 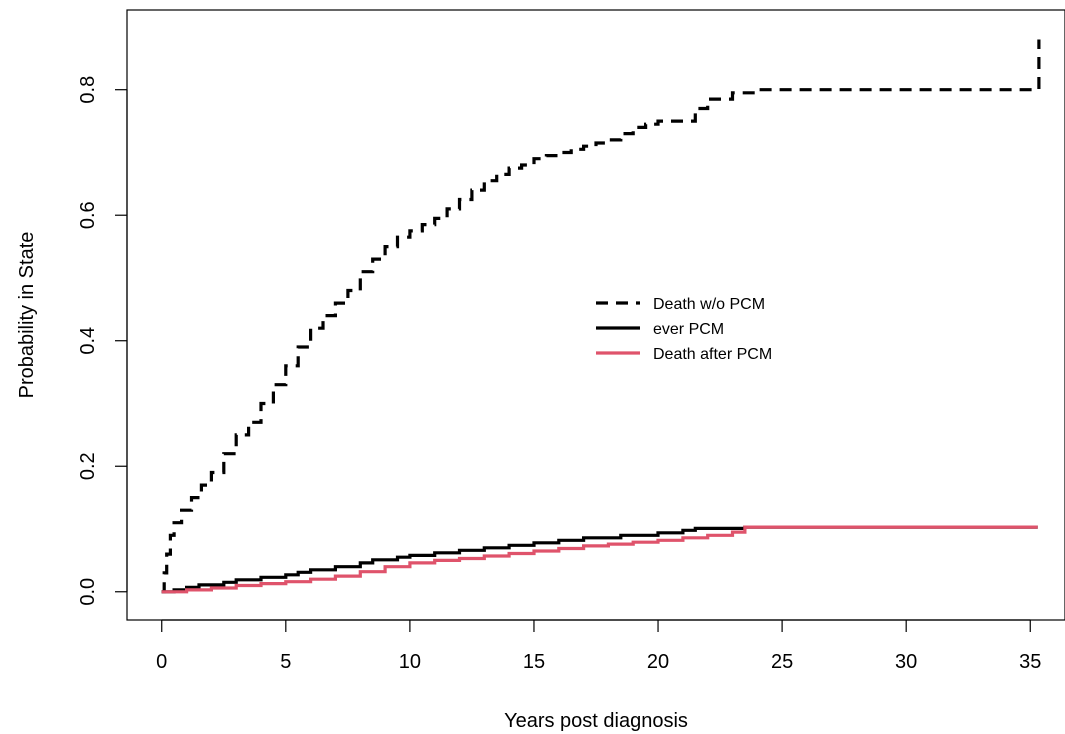 What do you see at coordinates (906, 662) in the screenshot?
I see `x-tick-label: 30` at bounding box center [906, 662].